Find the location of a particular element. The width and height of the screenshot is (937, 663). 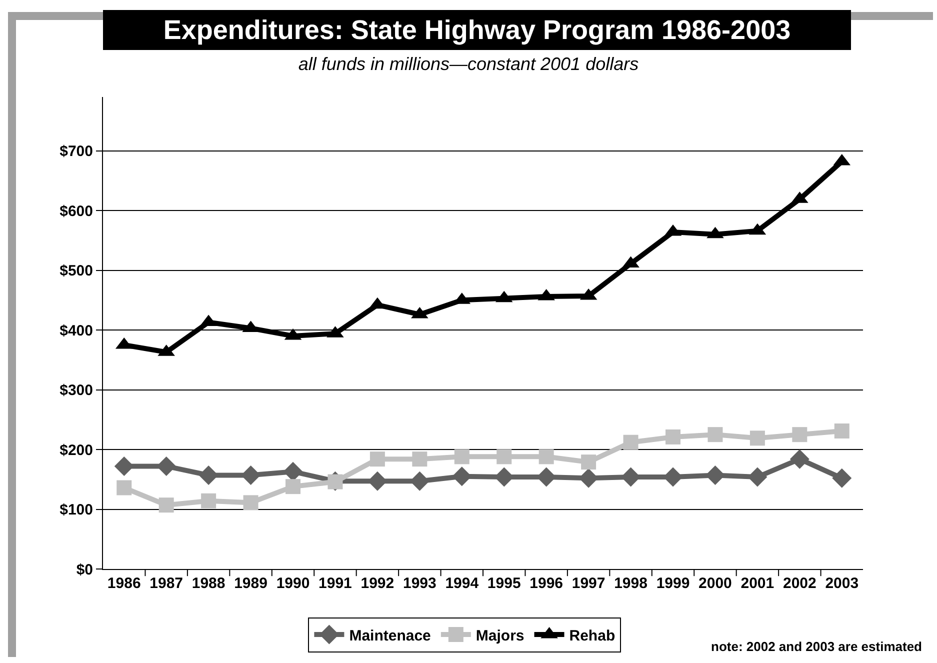

x-tick-label: 1989 is located at coordinates (251, 583).